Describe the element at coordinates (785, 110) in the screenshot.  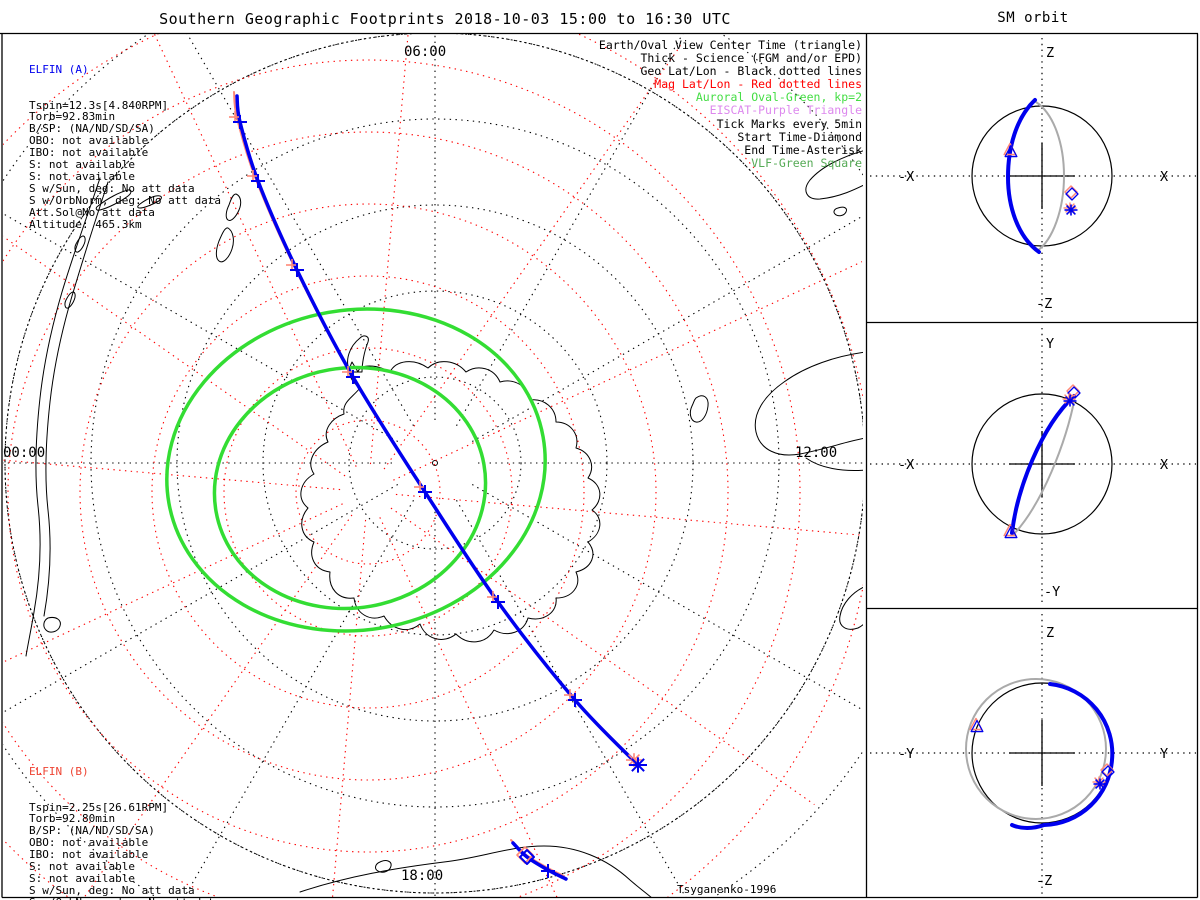
I see `legend-item: EISCAT-Purple Triangle` at that location.